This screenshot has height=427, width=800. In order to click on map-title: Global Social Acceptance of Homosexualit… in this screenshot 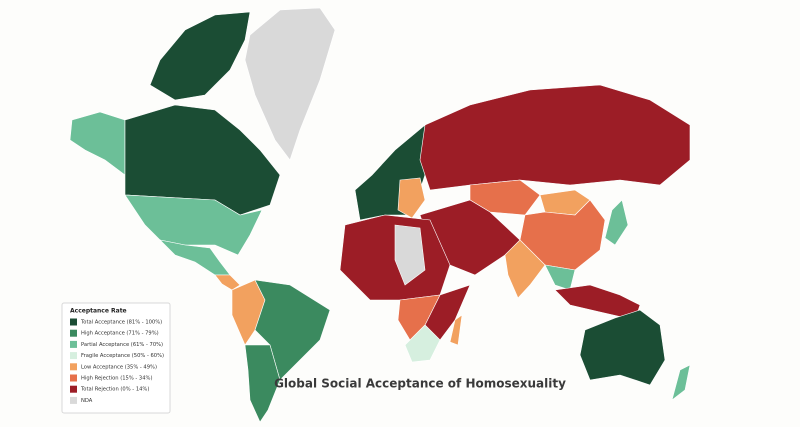, I will do `click(420, 384)`.